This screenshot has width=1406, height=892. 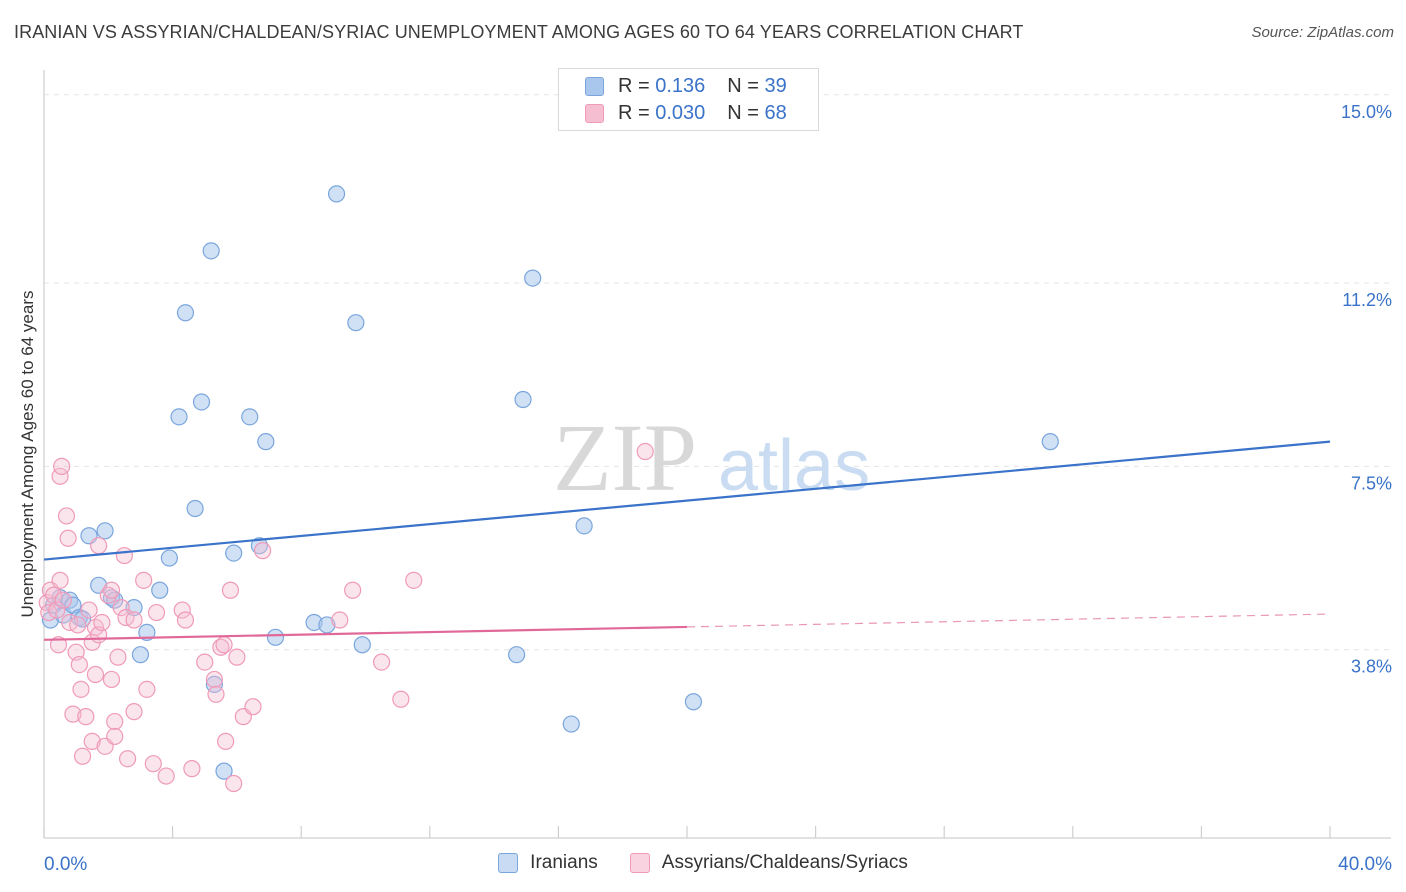 What do you see at coordinates (625, 457) in the screenshot?
I see `watermark-zip: ZIP` at bounding box center [625, 457].